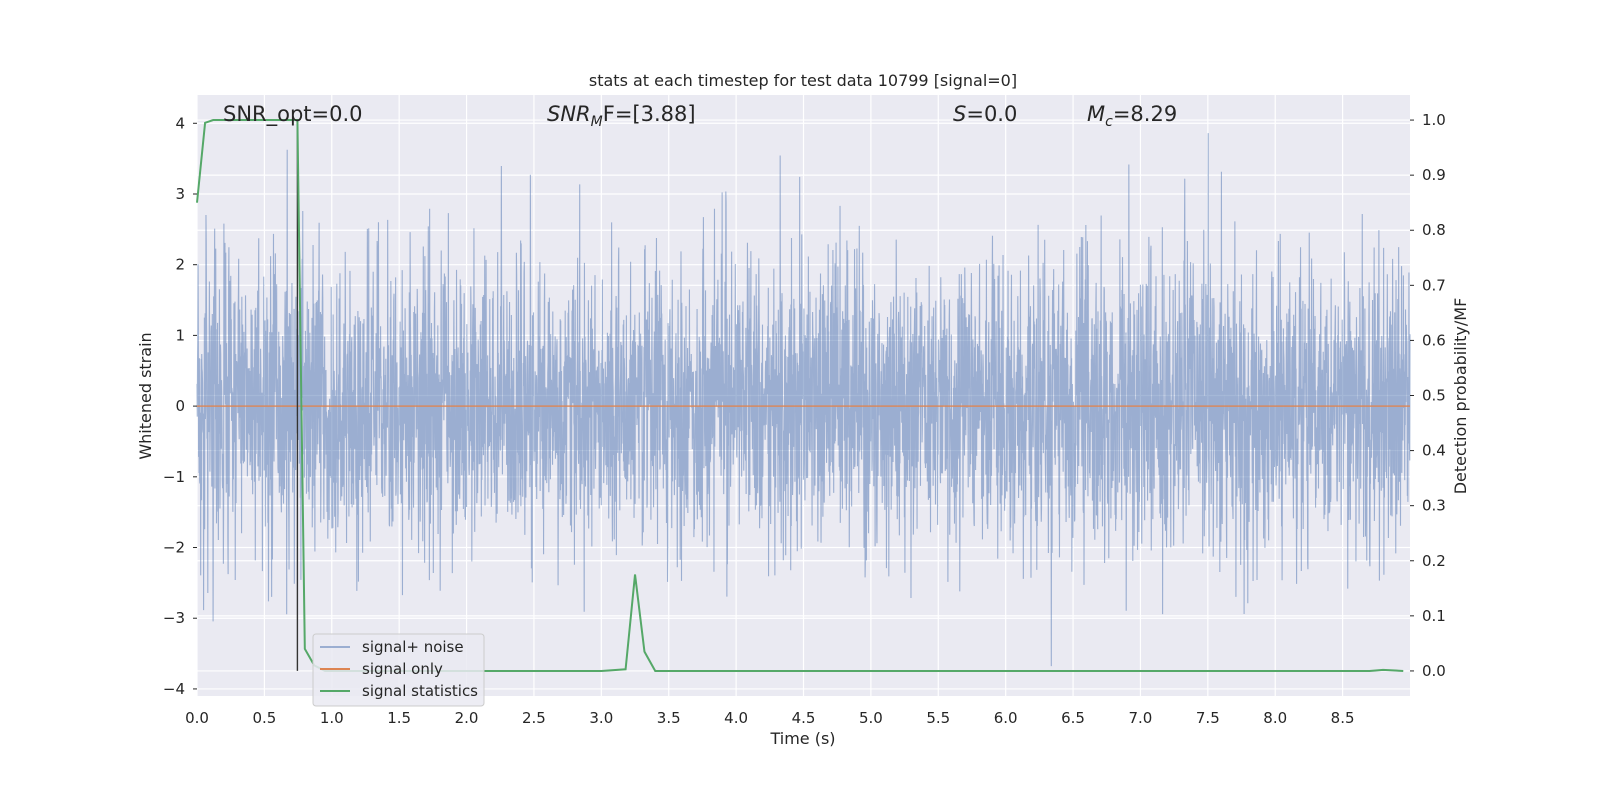 The width and height of the screenshot is (1600, 800). Describe the element at coordinates (197, 718) in the screenshot. I see `x-tick-label: 0.0` at that location.